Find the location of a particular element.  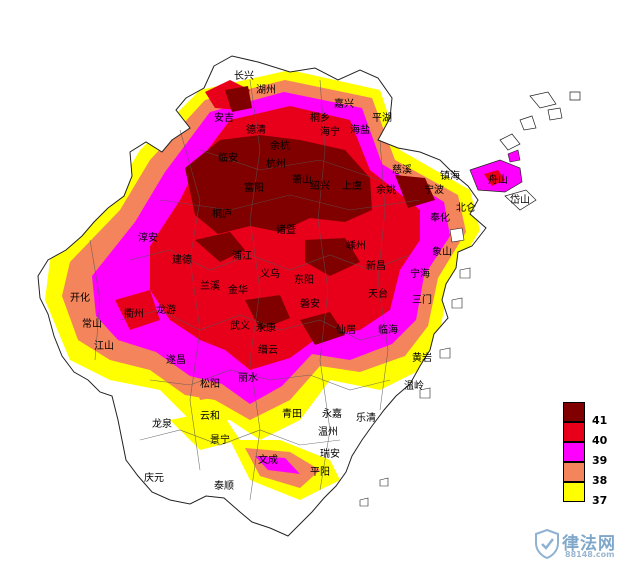

legend-label-41: 41 is located at coordinates (600, 420).